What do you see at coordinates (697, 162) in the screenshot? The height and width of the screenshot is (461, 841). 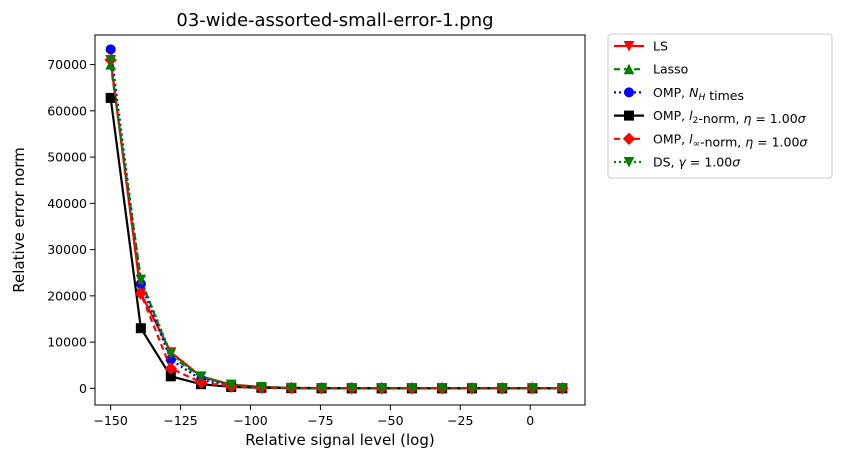 I see `legend-label: DS, γ = 1.00σ` at bounding box center [697, 162].